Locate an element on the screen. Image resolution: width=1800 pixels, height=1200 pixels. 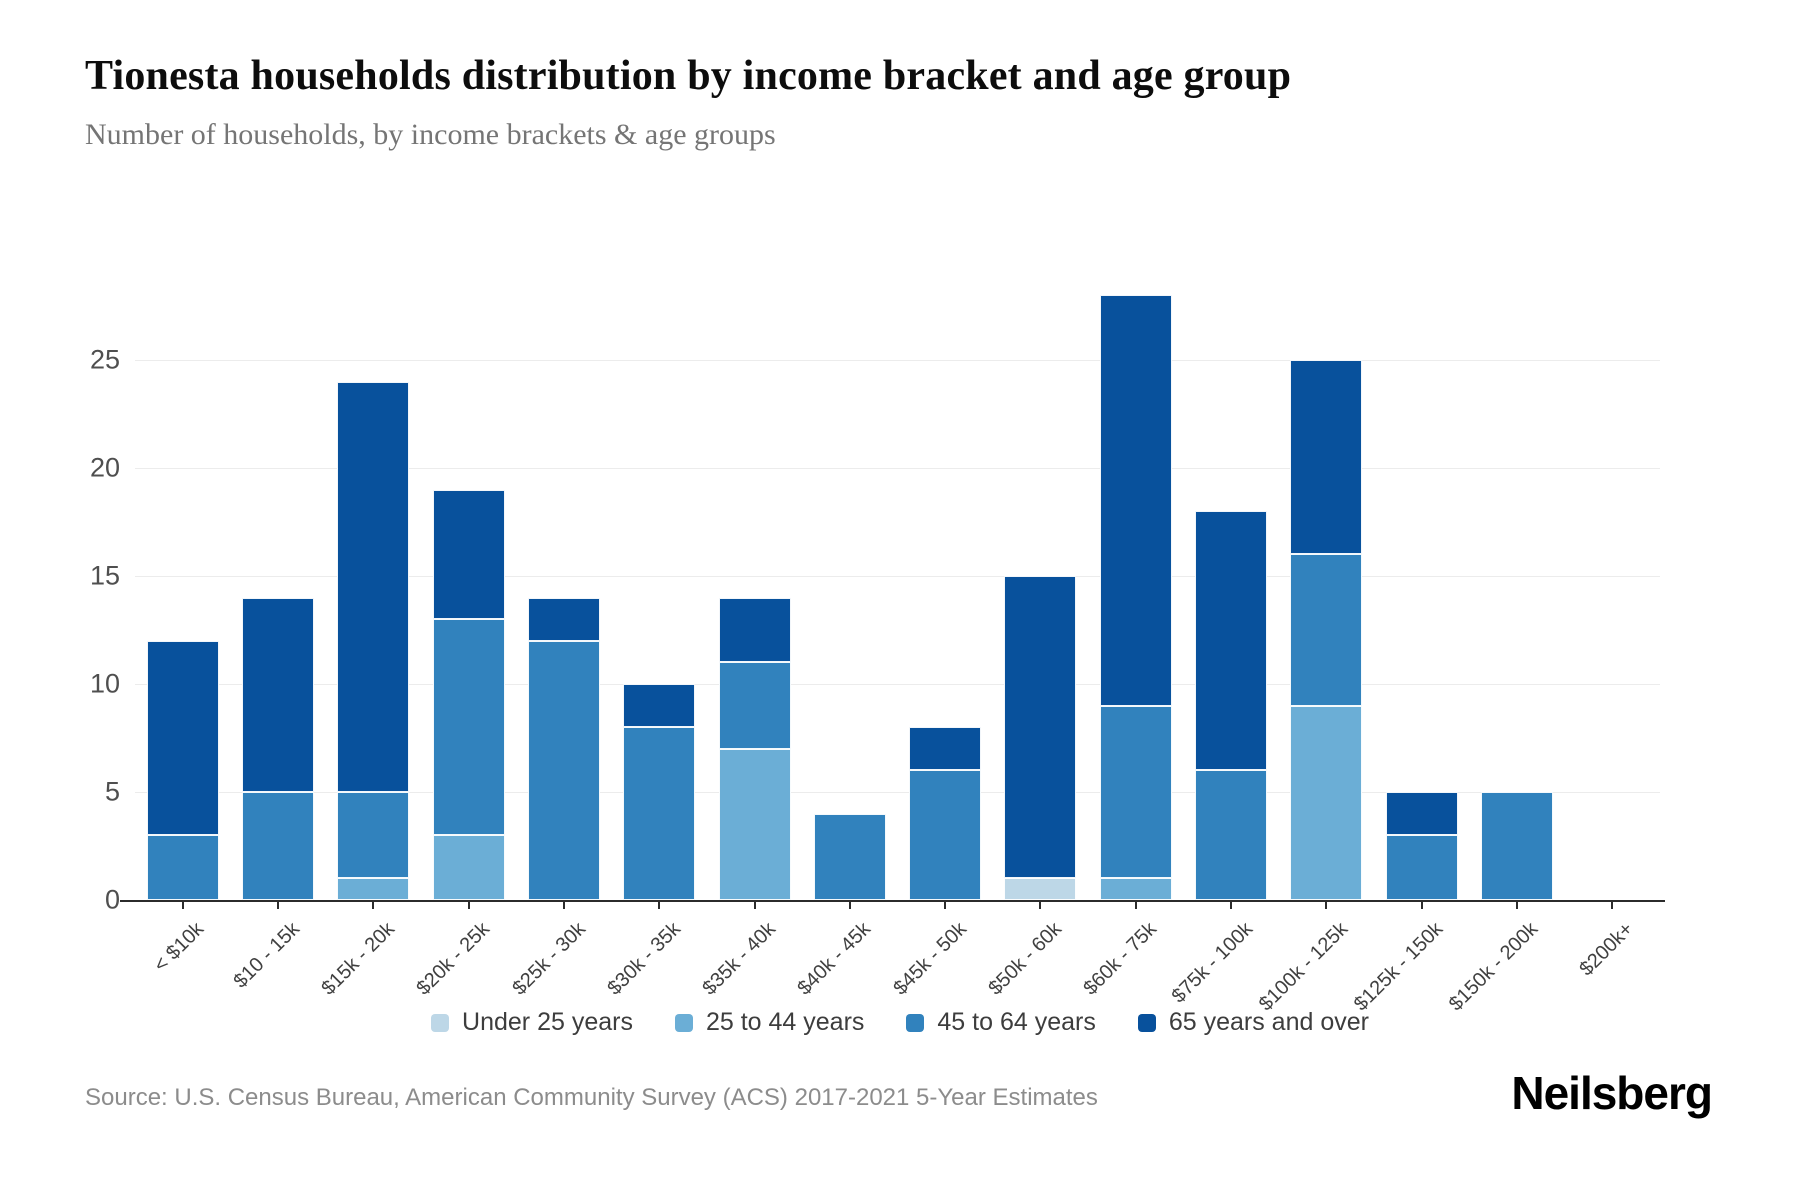
x-axis-tick-label: $150k - 200k is located at coordinates (1494, 967).